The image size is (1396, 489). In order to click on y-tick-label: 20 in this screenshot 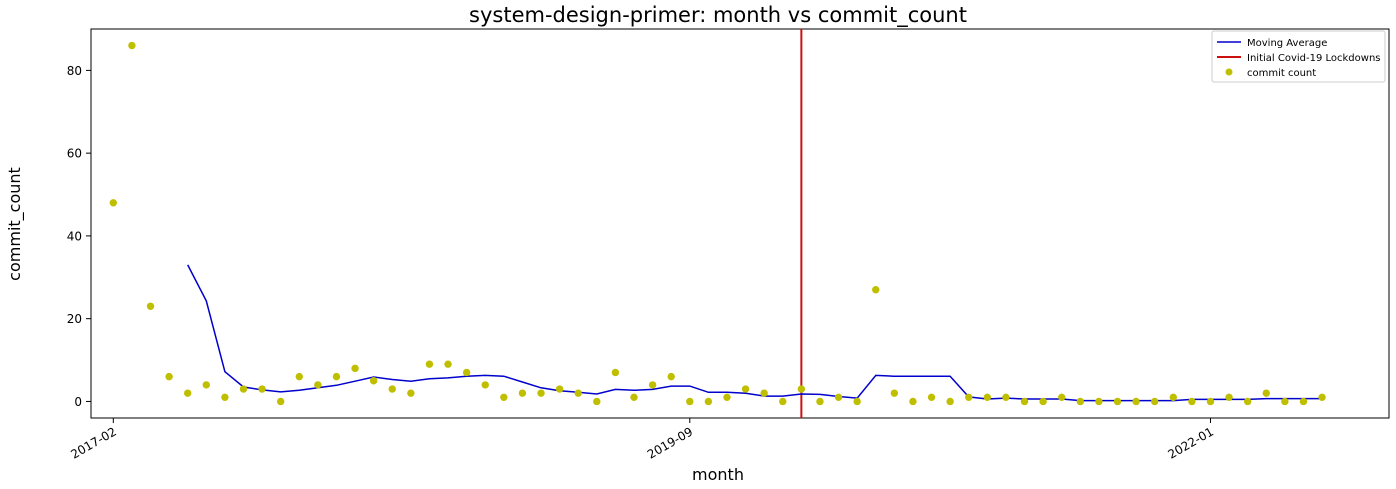, I will do `click(74, 319)`.